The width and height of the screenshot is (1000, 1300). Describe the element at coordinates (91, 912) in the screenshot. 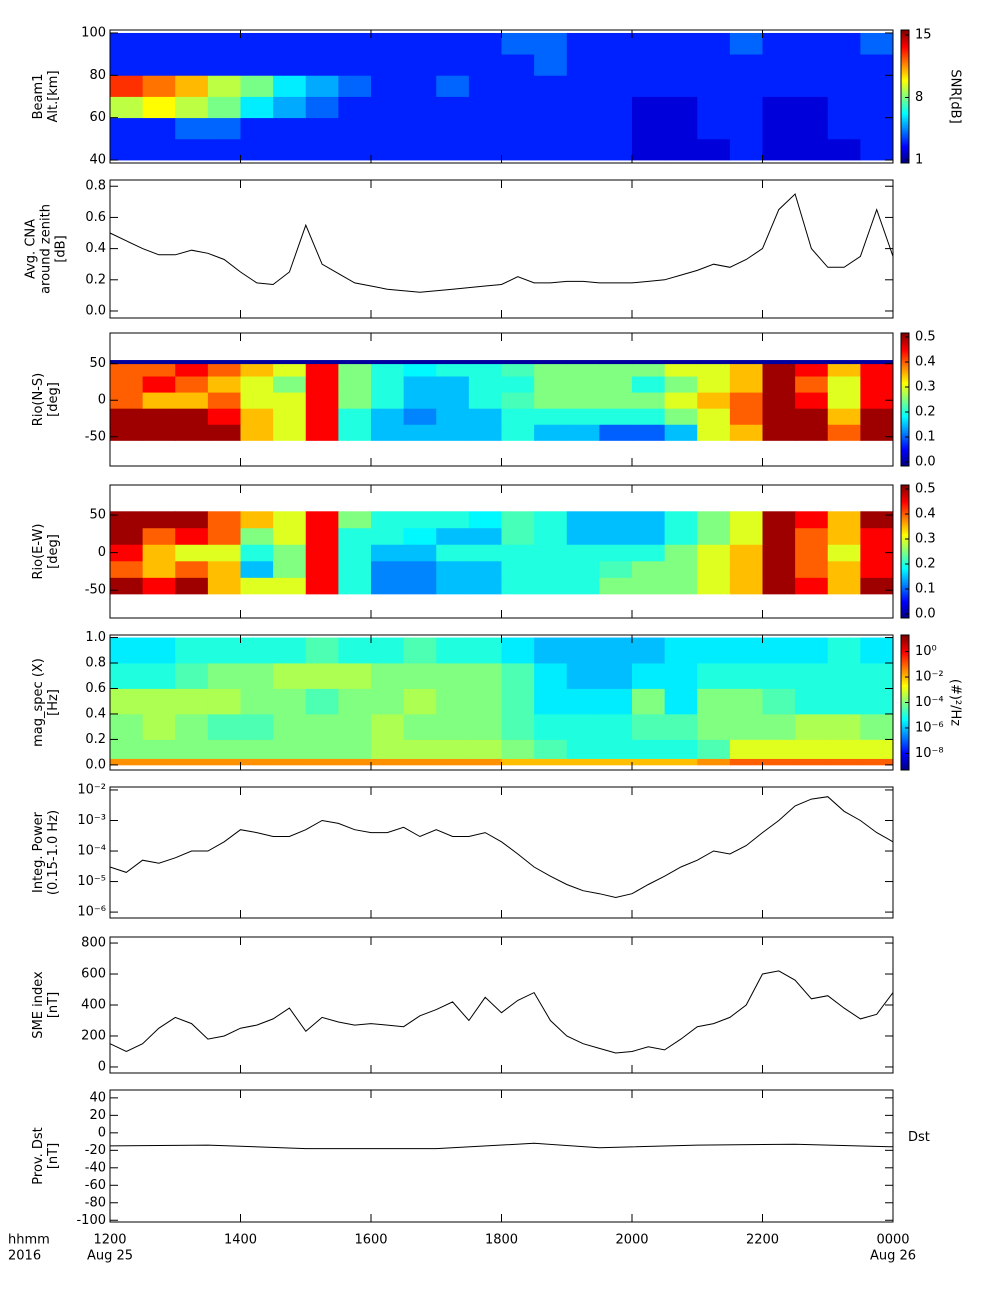

I see `y-tick-label: 10⁻⁶` at that location.